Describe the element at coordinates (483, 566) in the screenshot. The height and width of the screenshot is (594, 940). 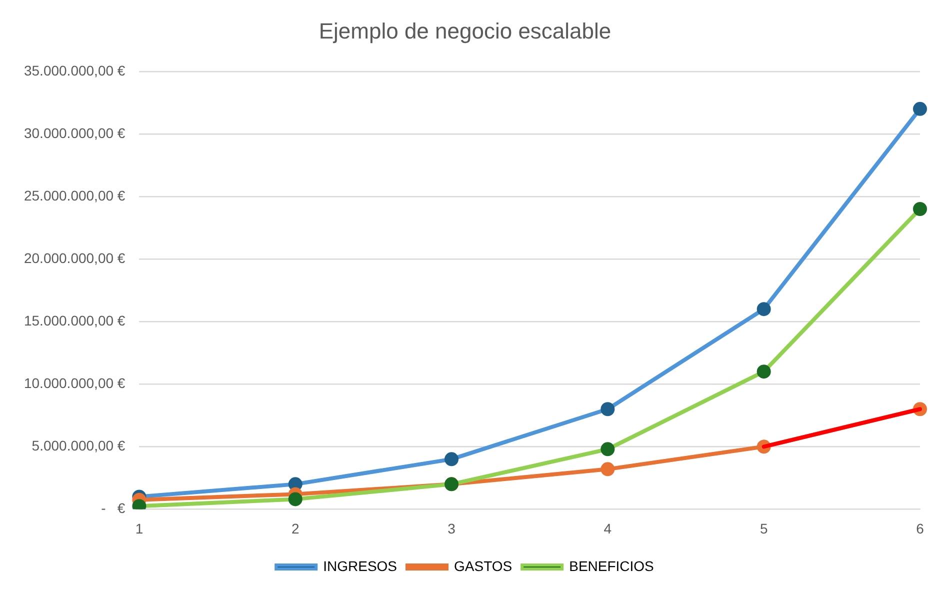
I see `legend-label: GASTOS` at that location.